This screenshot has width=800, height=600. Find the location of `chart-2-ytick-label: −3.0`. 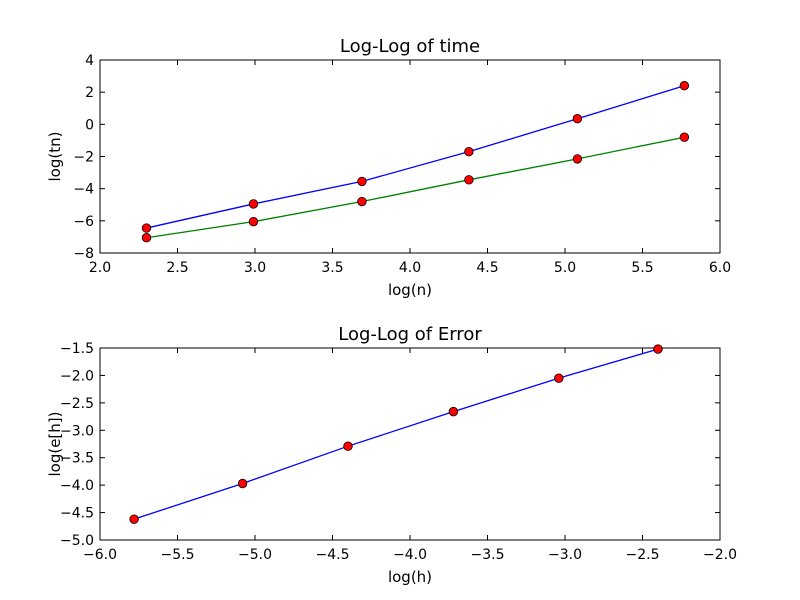

chart-2-ytick-label: −3.0 is located at coordinates (77, 431).